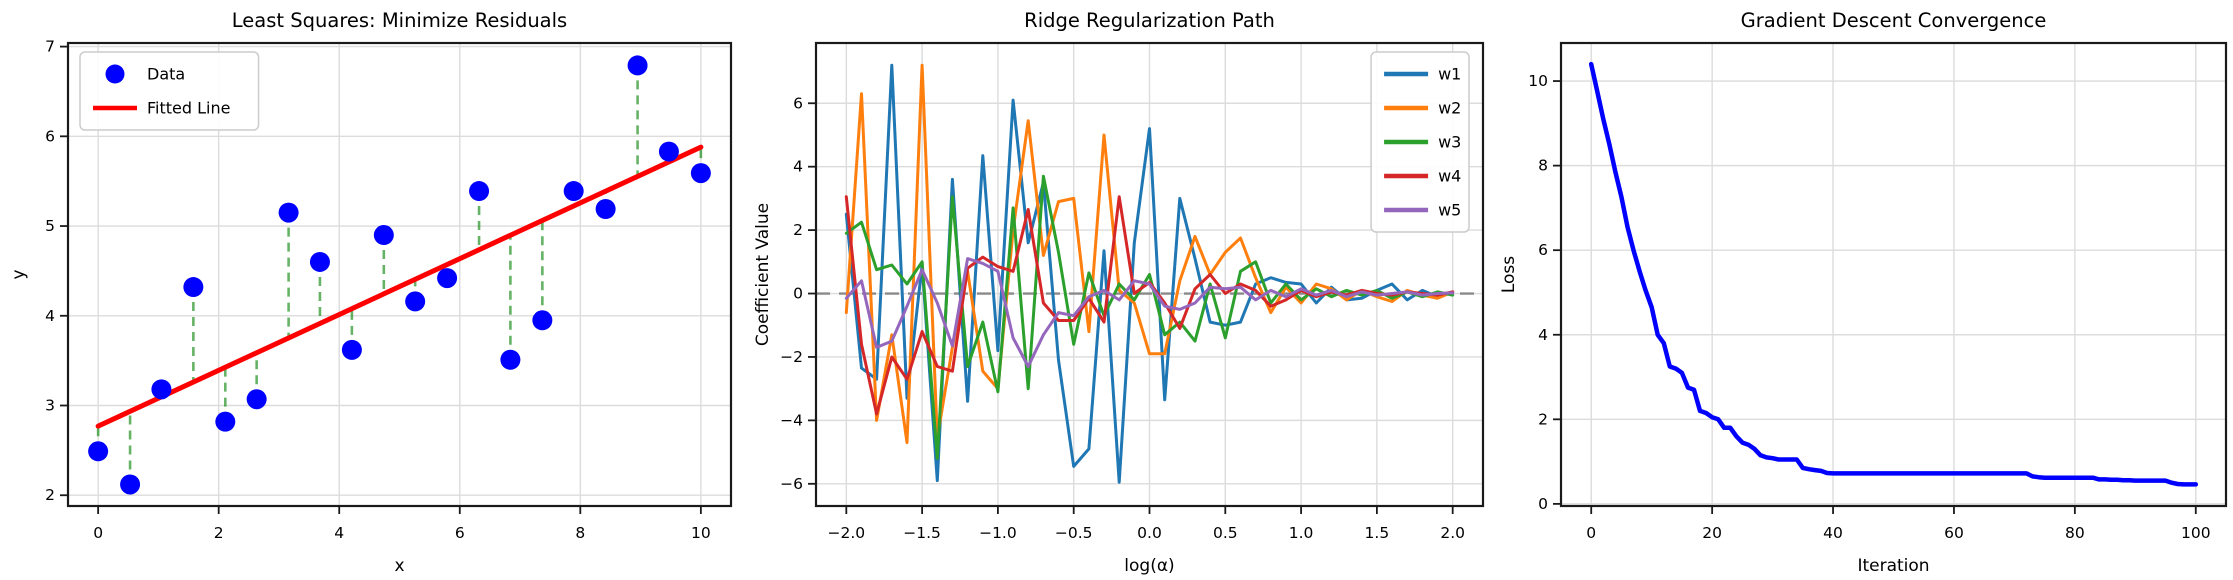 The height and width of the screenshot is (580, 2233). I want to click on x-tick-label: 2.0, so click(1452, 533).